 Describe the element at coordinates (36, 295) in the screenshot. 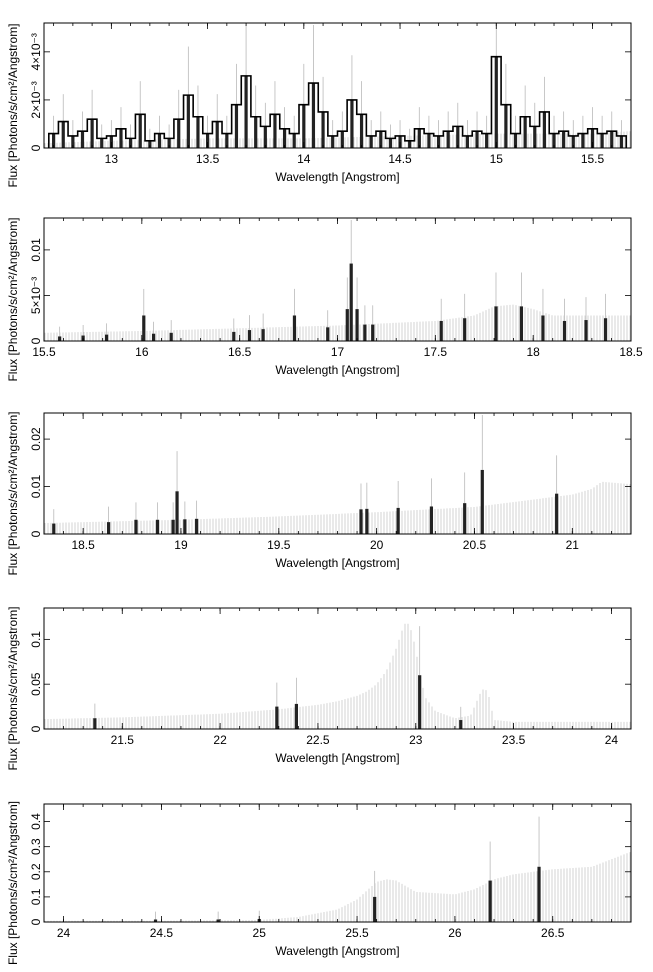

I see `y-tick-label: 5×10⁻³` at that location.